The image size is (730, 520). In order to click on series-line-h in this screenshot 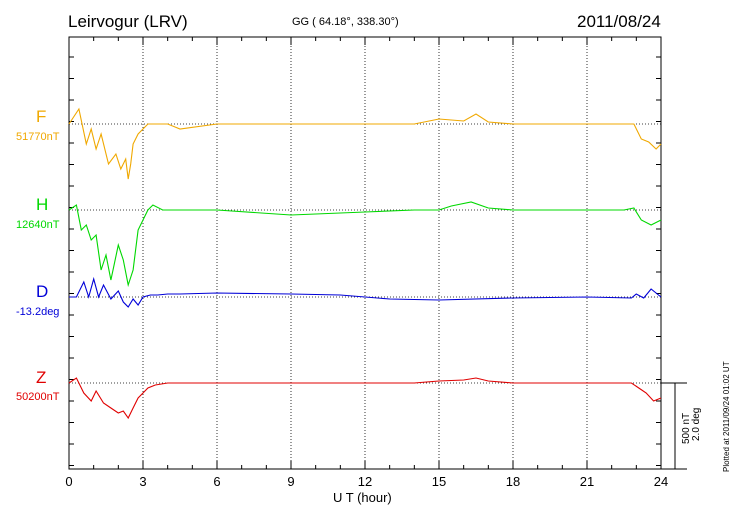, I will do `click(365, 244)`.